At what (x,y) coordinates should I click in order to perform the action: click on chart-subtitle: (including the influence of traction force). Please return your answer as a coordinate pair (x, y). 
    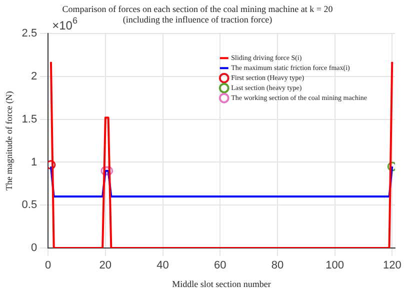
    Looking at the image, I should click on (197, 19).